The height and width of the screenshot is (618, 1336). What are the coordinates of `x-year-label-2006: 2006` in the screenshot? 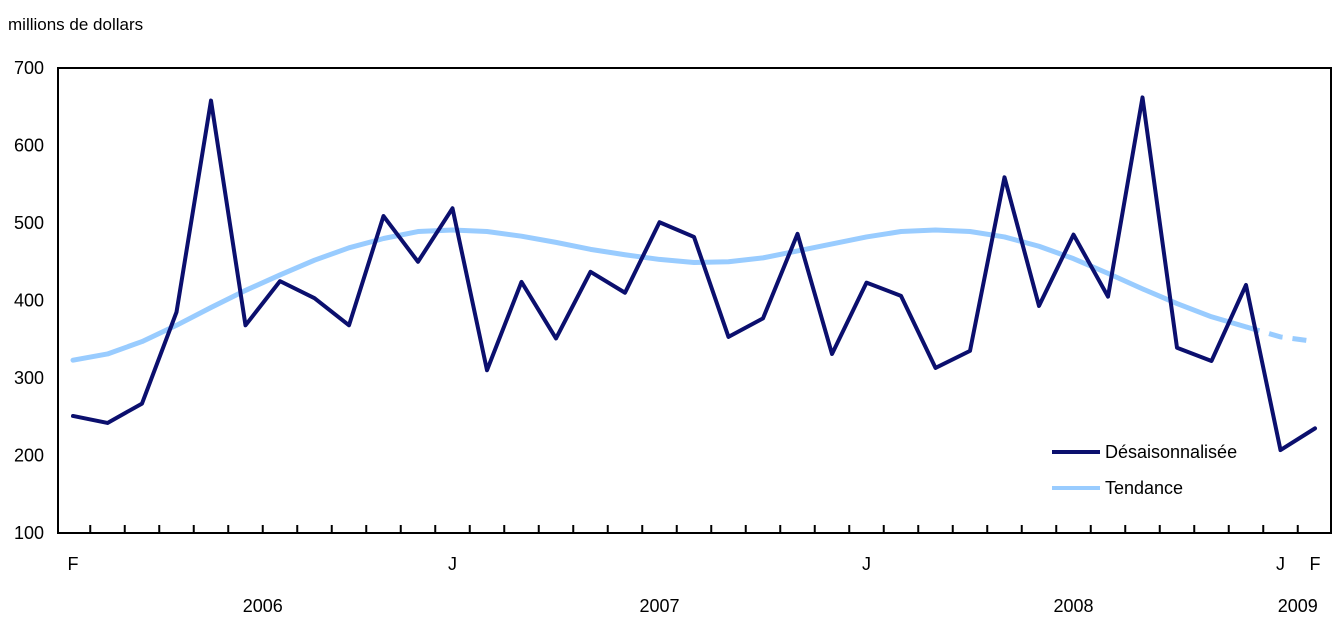 It's located at (263, 606).